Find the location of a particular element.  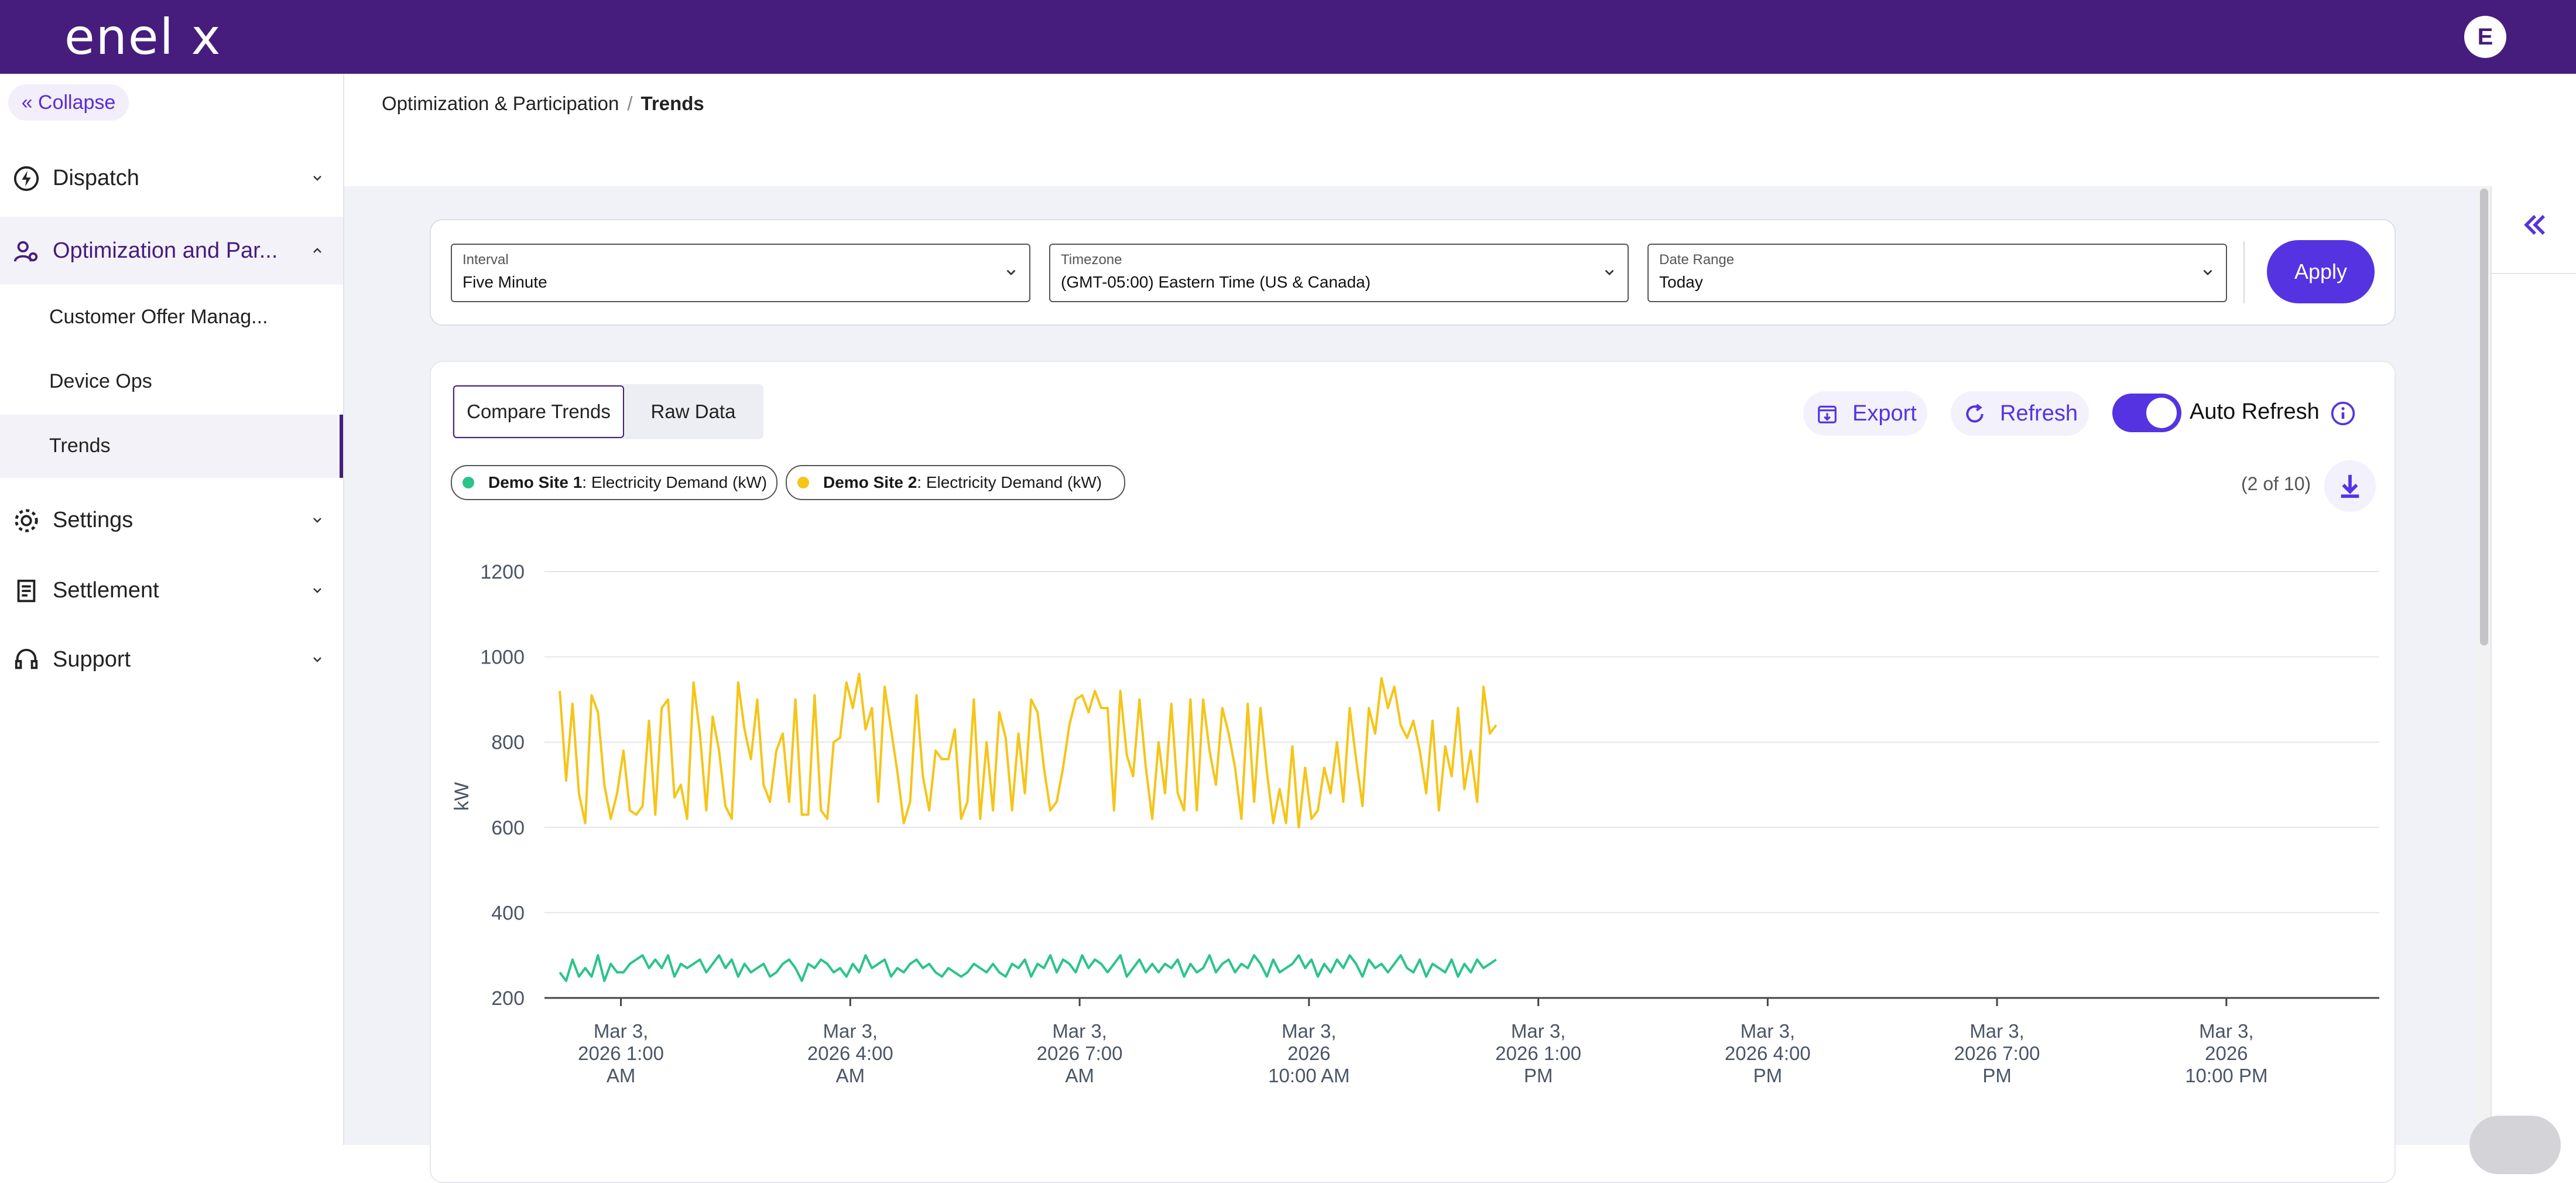

lightning-icon is located at coordinates (26, 179).